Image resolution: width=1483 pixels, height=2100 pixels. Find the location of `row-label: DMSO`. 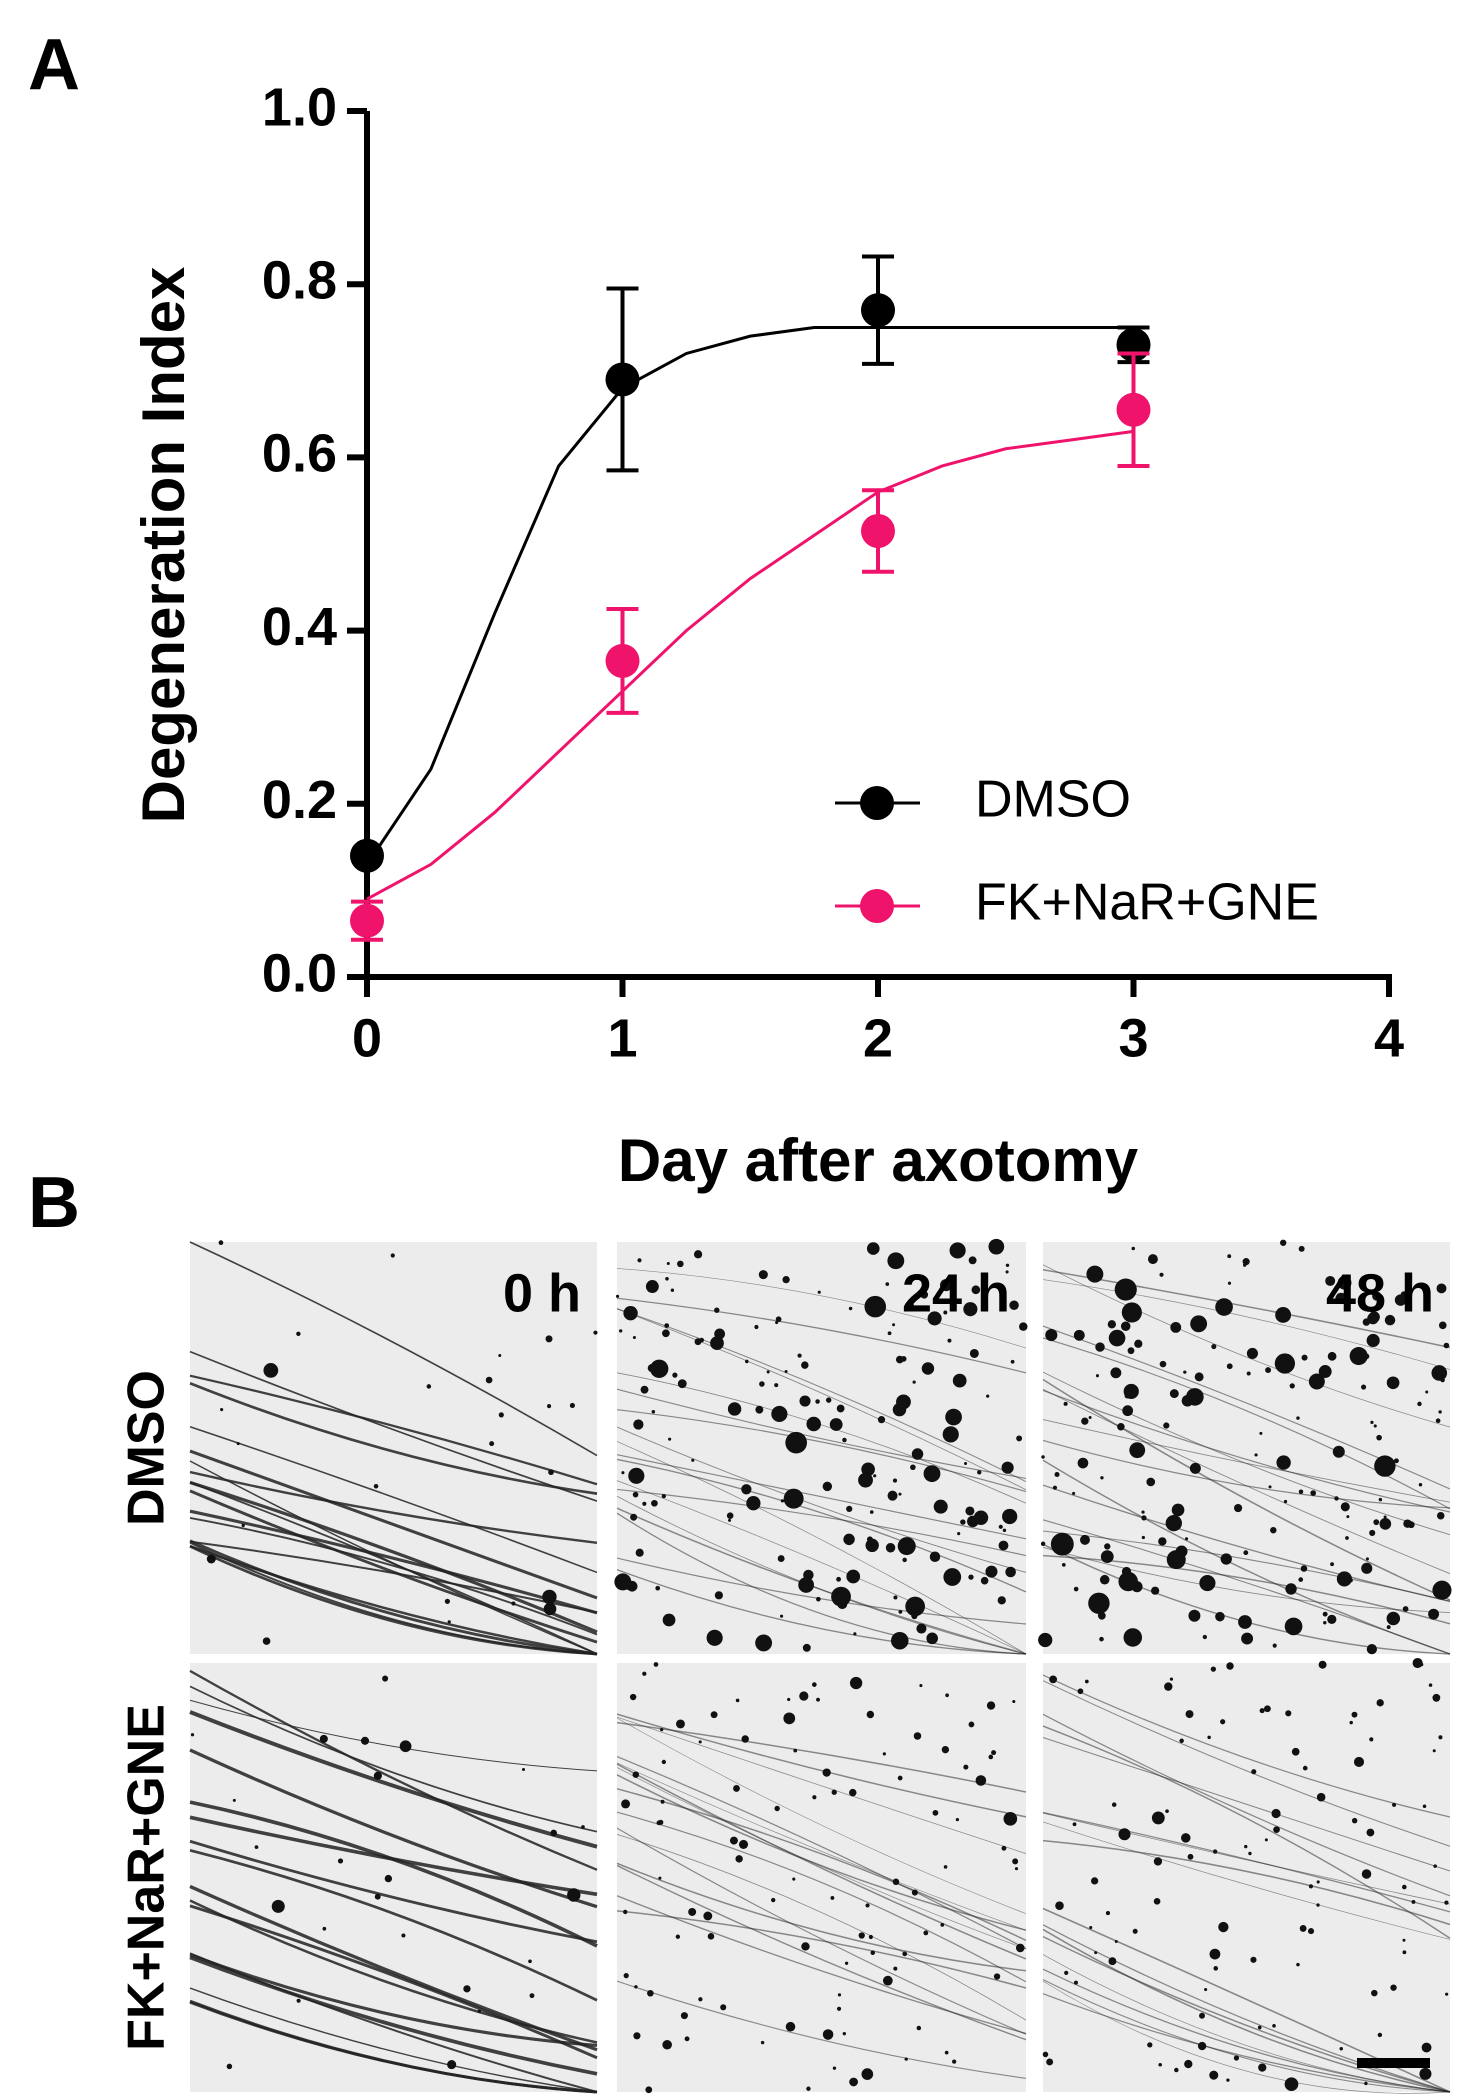

row-label: DMSO is located at coordinates (147, 1448).